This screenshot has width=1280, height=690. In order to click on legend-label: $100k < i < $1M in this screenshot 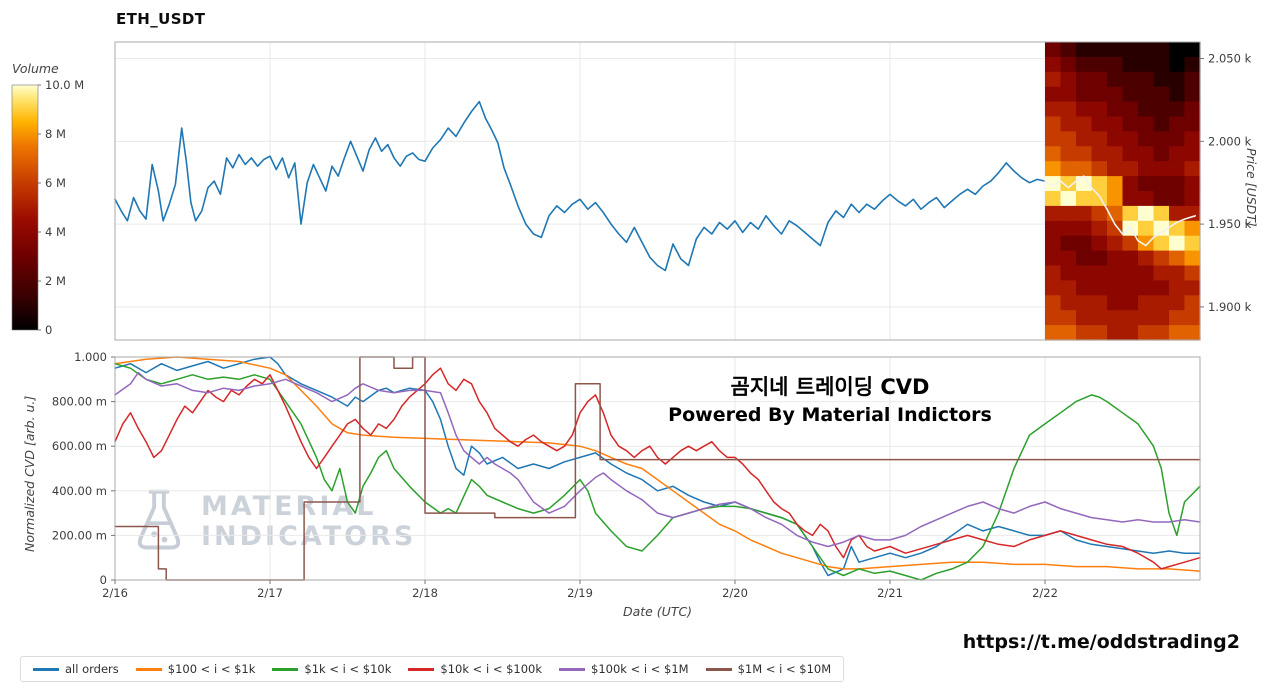, I will do `click(640, 669)`.